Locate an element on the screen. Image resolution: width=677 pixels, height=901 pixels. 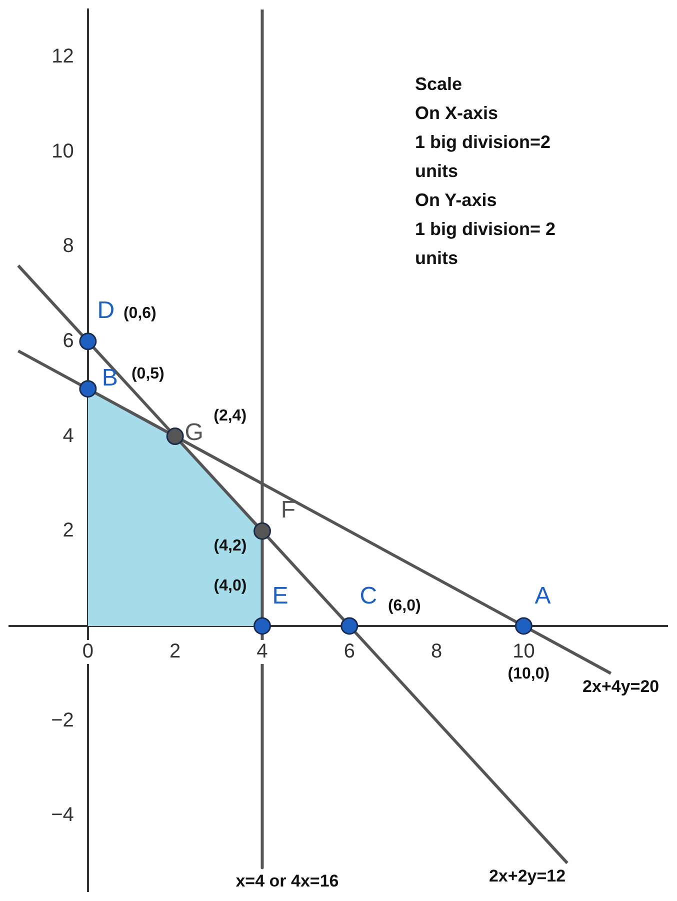
annotation: 1 big division=2 is located at coordinates (483, 142).